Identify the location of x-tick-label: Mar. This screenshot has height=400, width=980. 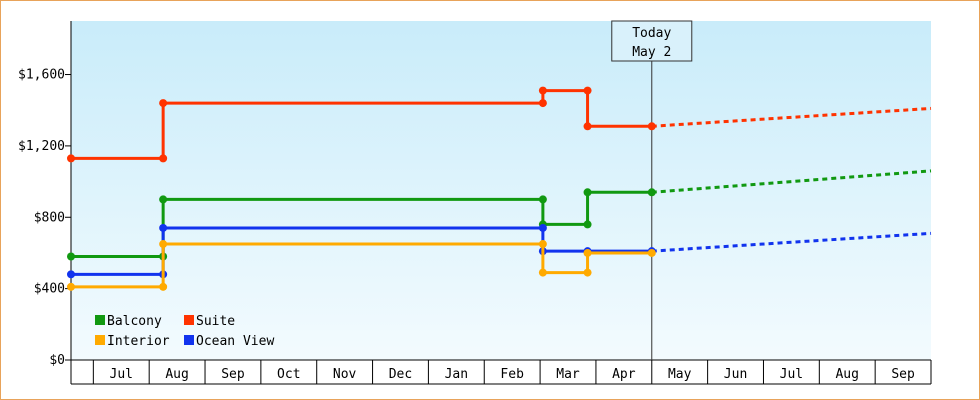
(568, 374).